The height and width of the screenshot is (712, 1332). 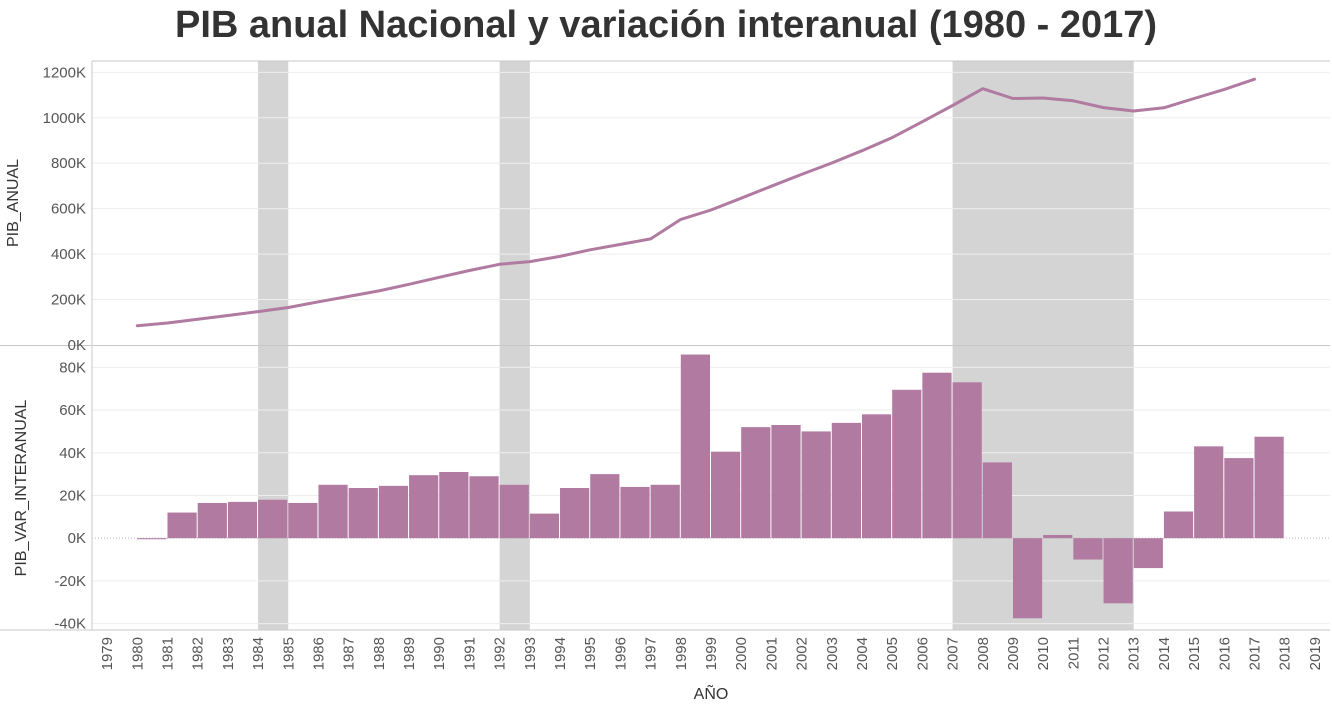 What do you see at coordinates (1315, 653) in the screenshot?
I see `x-tick-label: 2019` at bounding box center [1315, 653].